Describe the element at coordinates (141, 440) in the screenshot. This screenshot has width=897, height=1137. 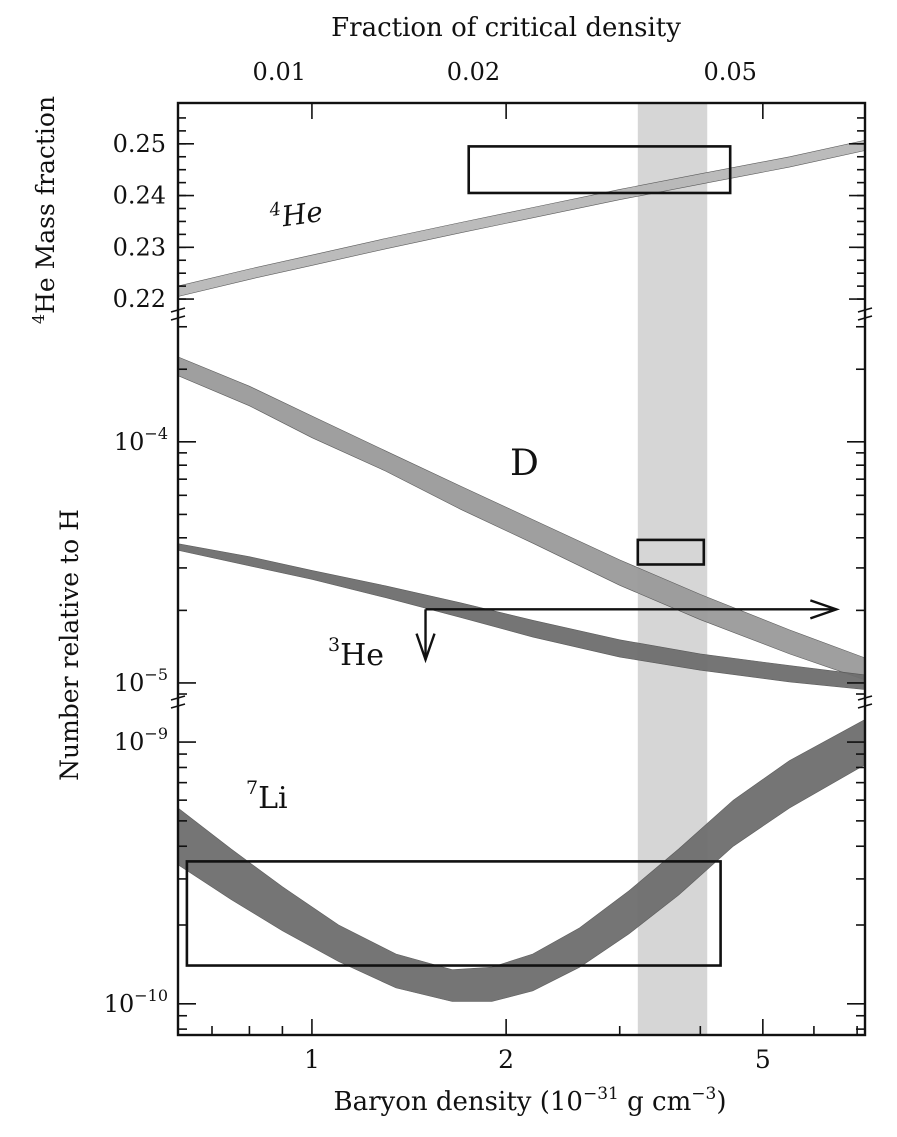
I see `dhe3-tick-label-0: 10⁻⁴` at that location.